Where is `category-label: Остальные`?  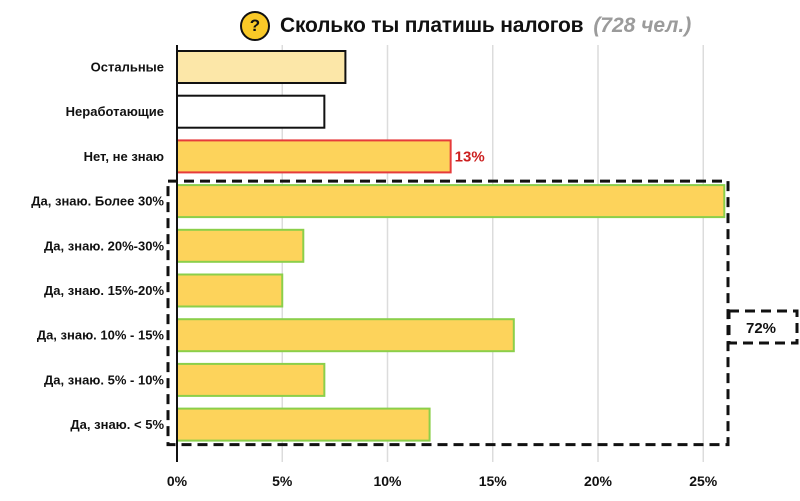 category-label: Остальные is located at coordinates (127, 67).